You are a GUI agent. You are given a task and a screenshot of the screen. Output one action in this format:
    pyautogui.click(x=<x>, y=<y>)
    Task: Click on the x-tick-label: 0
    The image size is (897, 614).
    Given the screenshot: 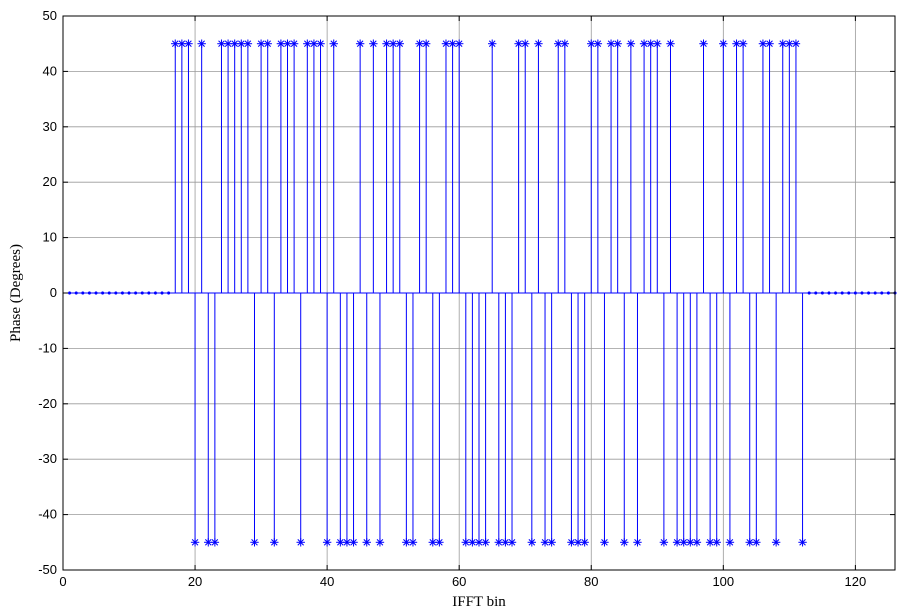 What is the action you would take?
    pyautogui.click(x=62, y=581)
    